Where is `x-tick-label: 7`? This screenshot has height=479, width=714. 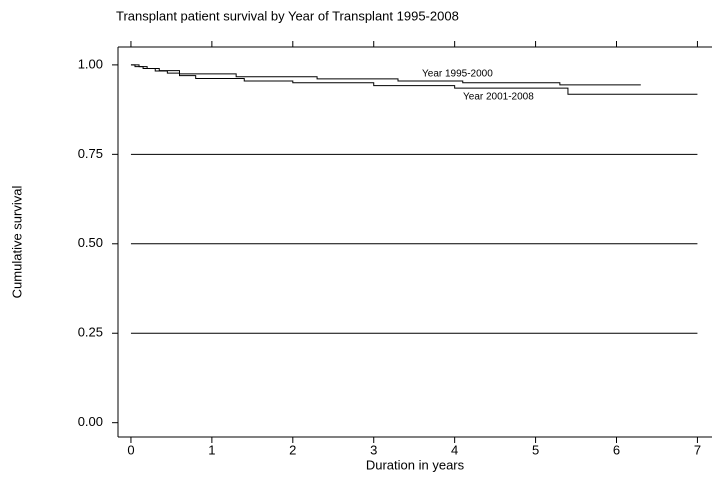
x-tick-label: 7 is located at coordinates (697, 449).